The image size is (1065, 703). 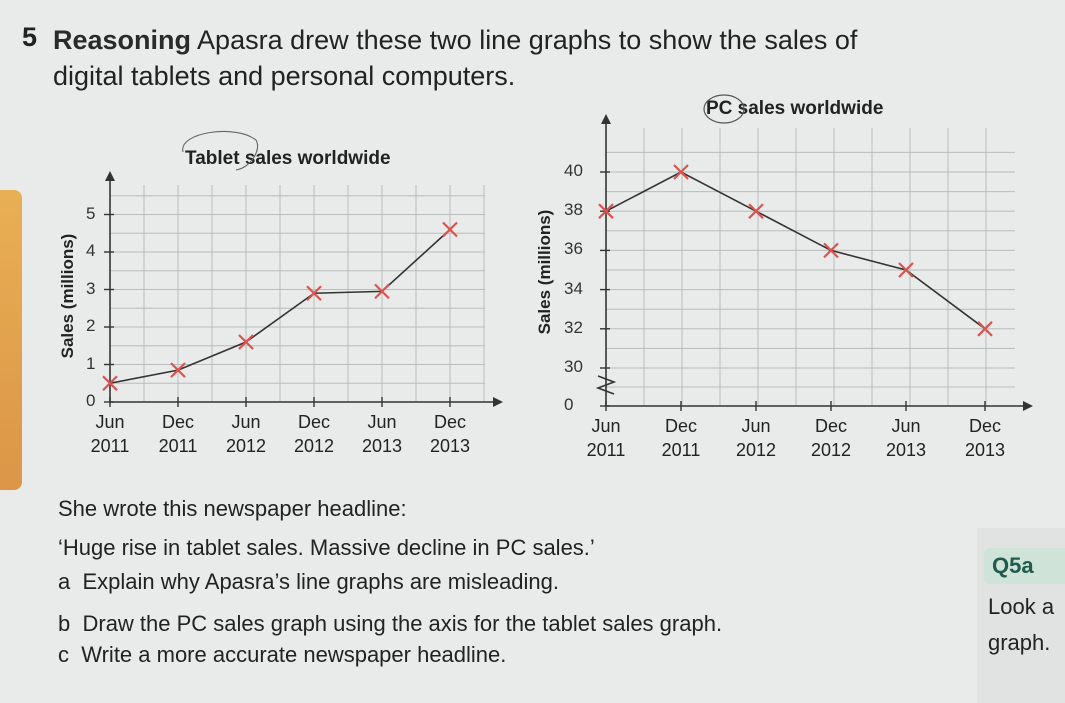 What do you see at coordinates (606, 119) in the screenshot?
I see `pc-y-arrow` at bounding box center [606, 119].